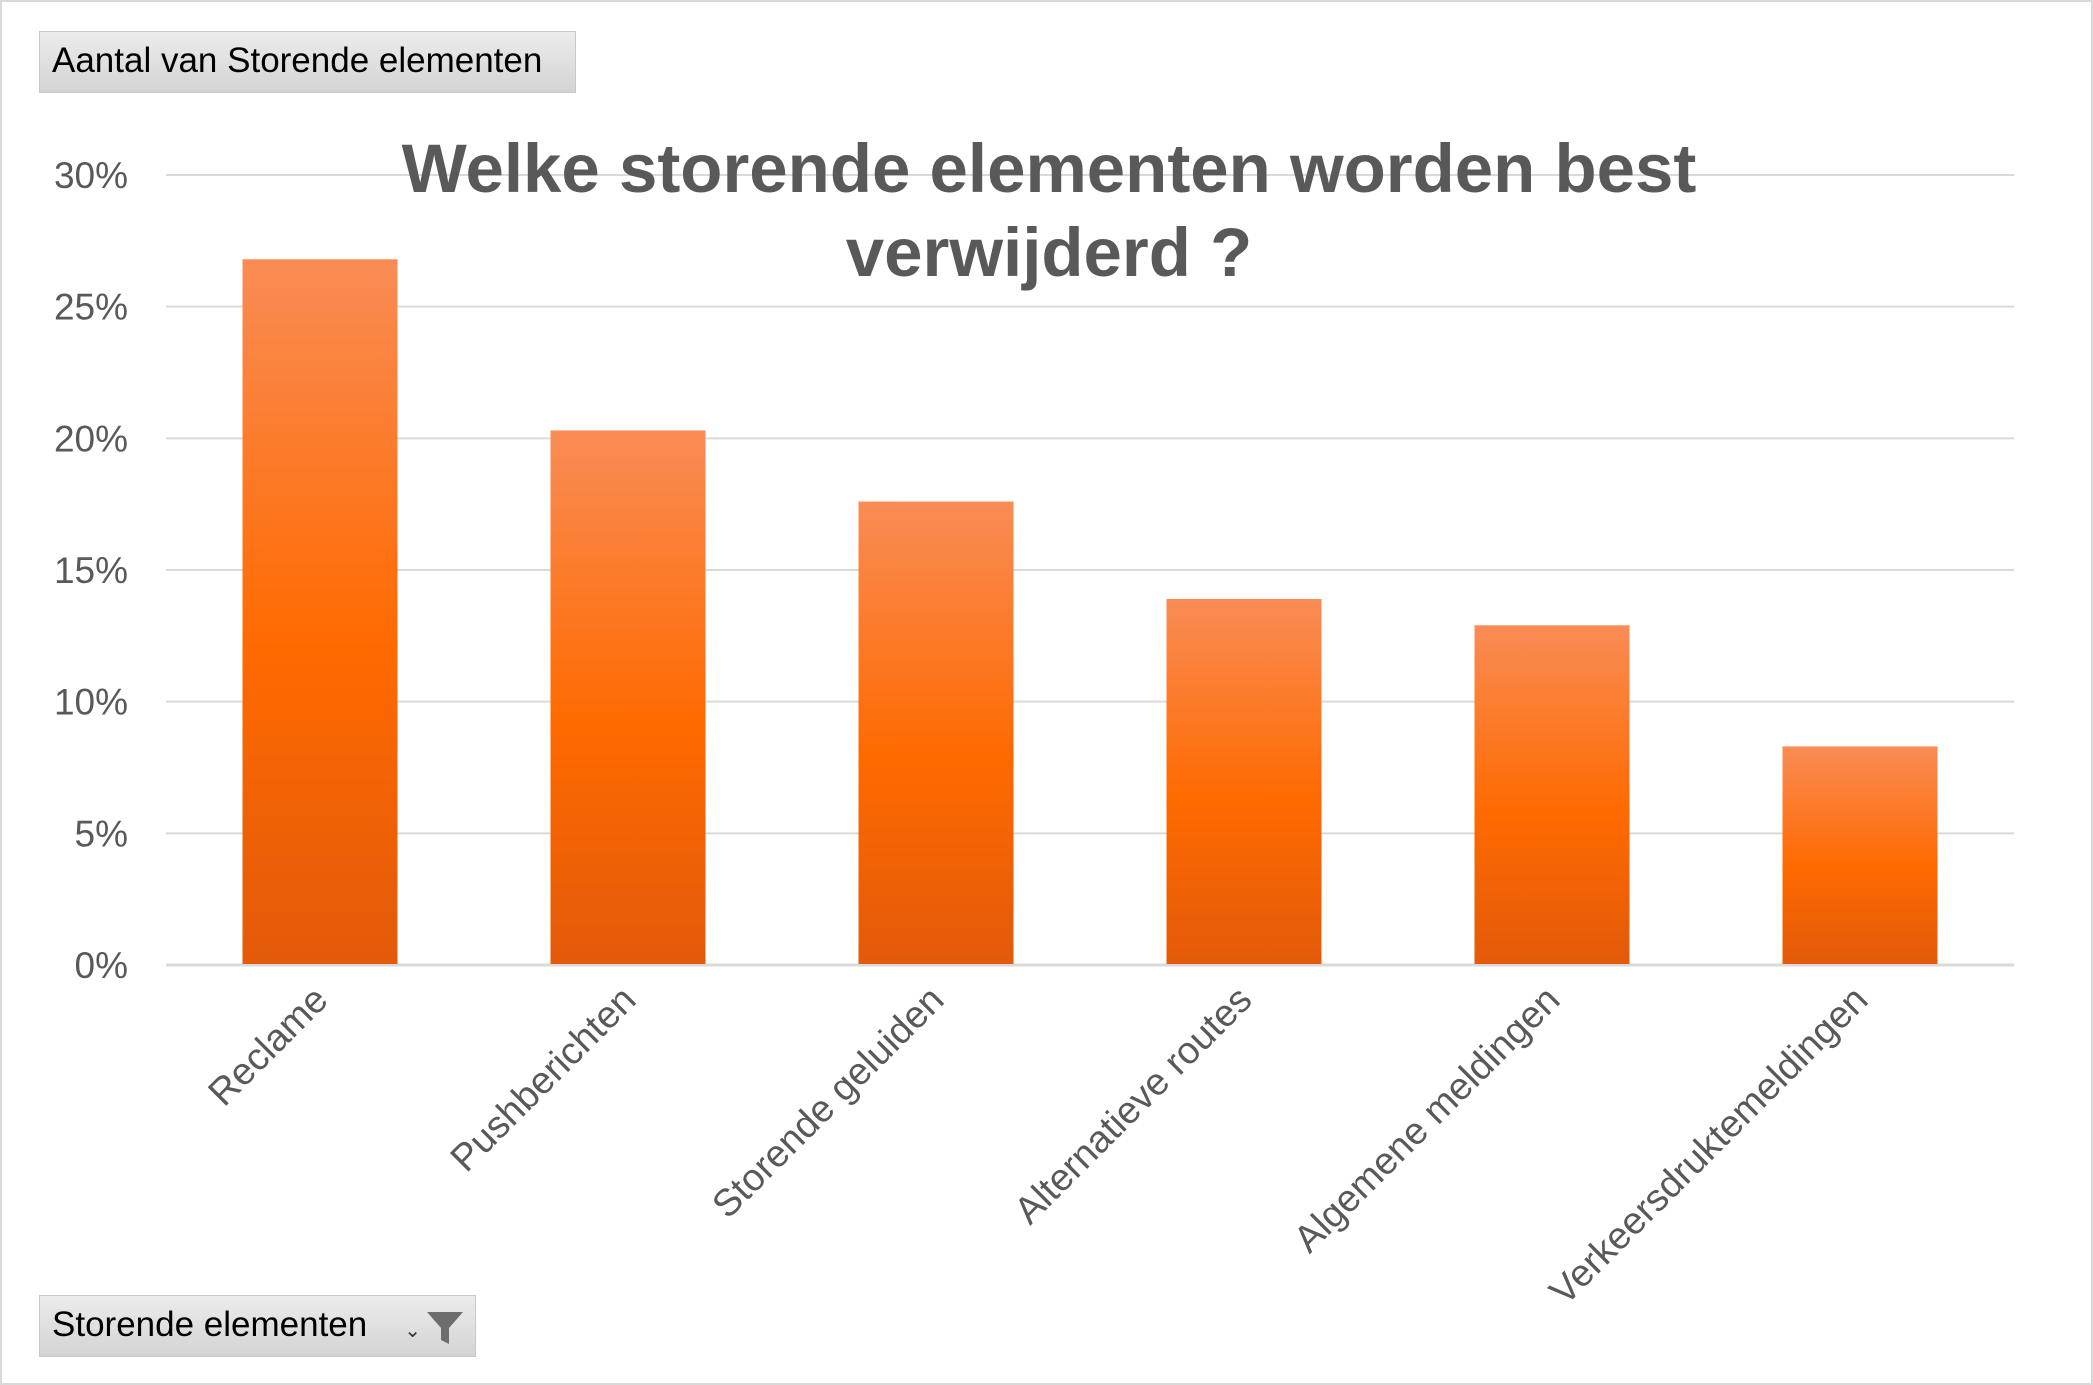 The width and height of the screenshot is (2093, 1385). Describe the element at coordinates (1244, 781) in the screenshot. I see `bar-alternatieve-routes` at that location.